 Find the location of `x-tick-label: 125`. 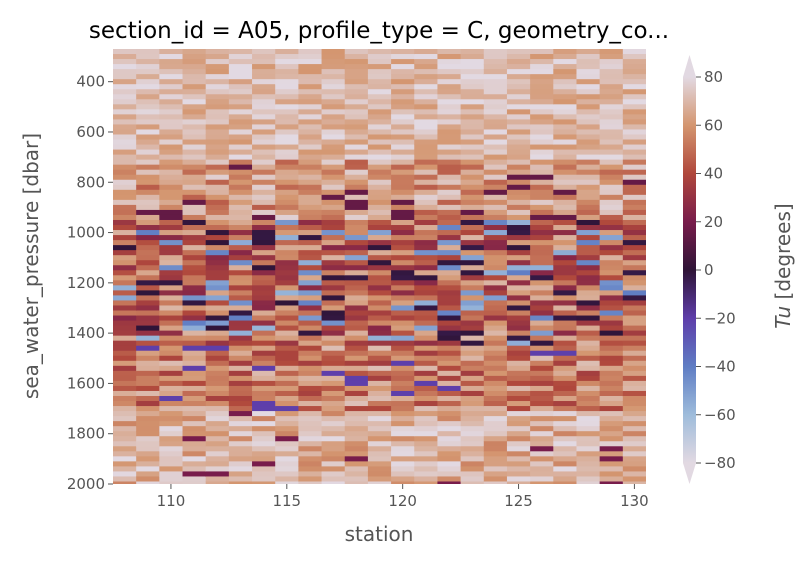

x-tick-label: 125 is located at coordinates (518, 501).